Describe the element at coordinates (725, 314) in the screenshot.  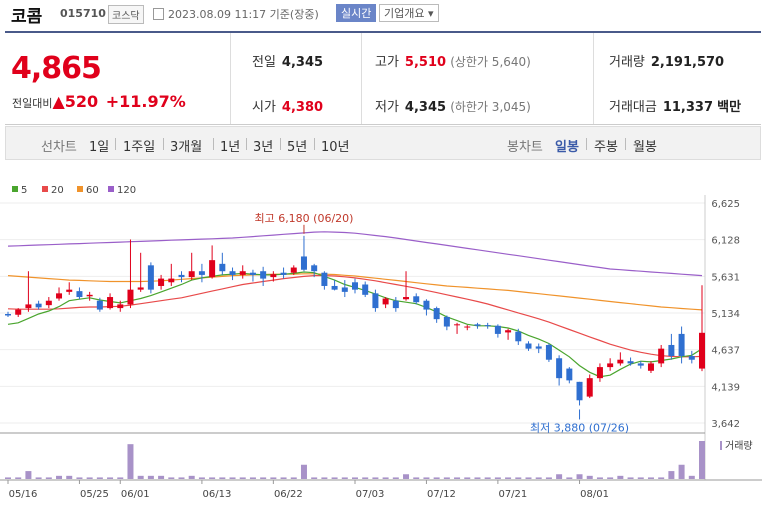
I see `y-tick-label: 5,134` at that location.